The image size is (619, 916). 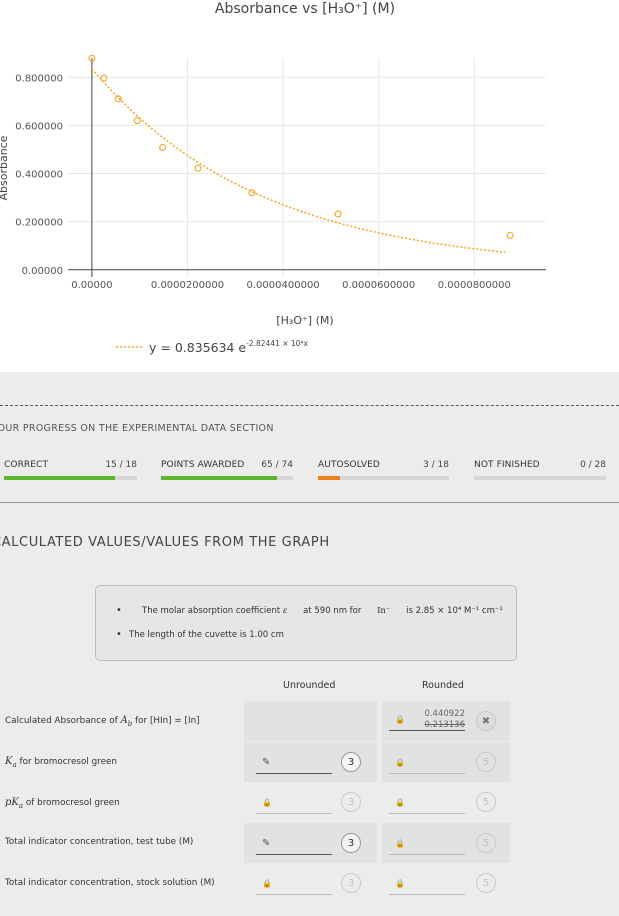 What do you see at coordinates (203, 465) in the screenshot?
I see `stat-label: POINTS AWARDED` at bounding box center [203, 465].